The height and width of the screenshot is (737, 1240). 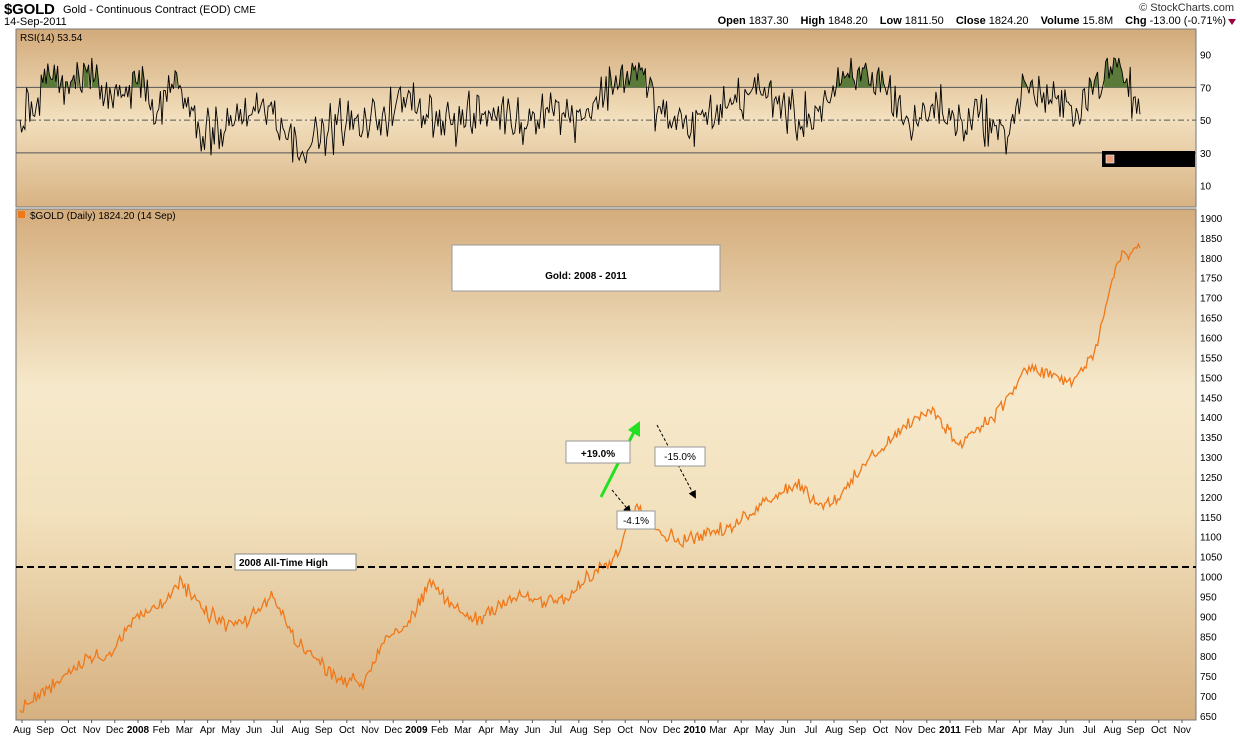 I want to click on down-annotation-1-box, so click(x=636, y=520).